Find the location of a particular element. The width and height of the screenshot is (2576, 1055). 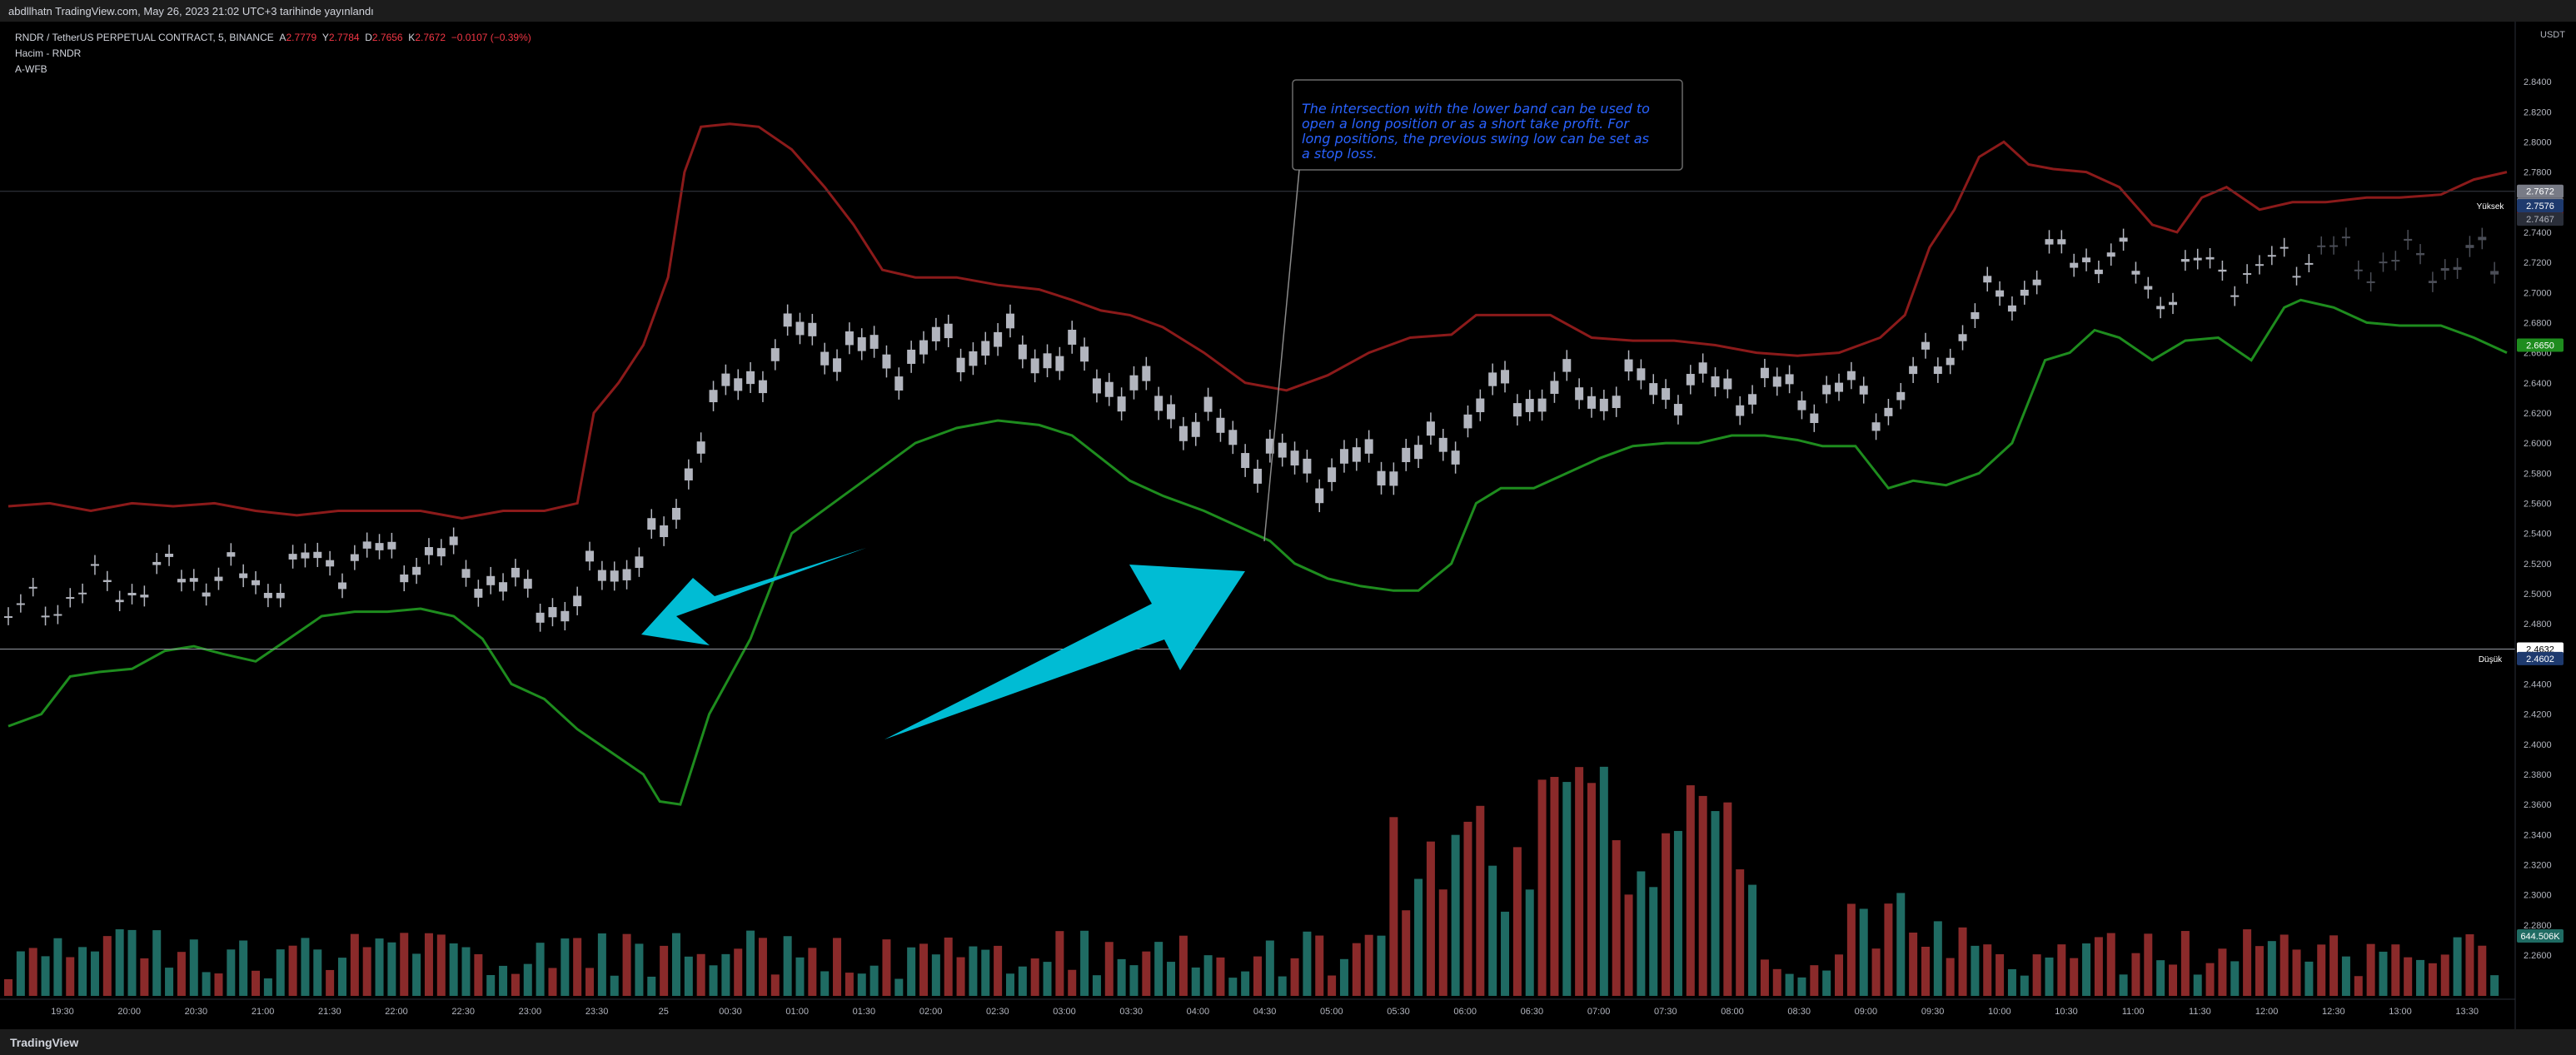

price-tick-label: 2.4400 is located at coordinates (2538, 684).